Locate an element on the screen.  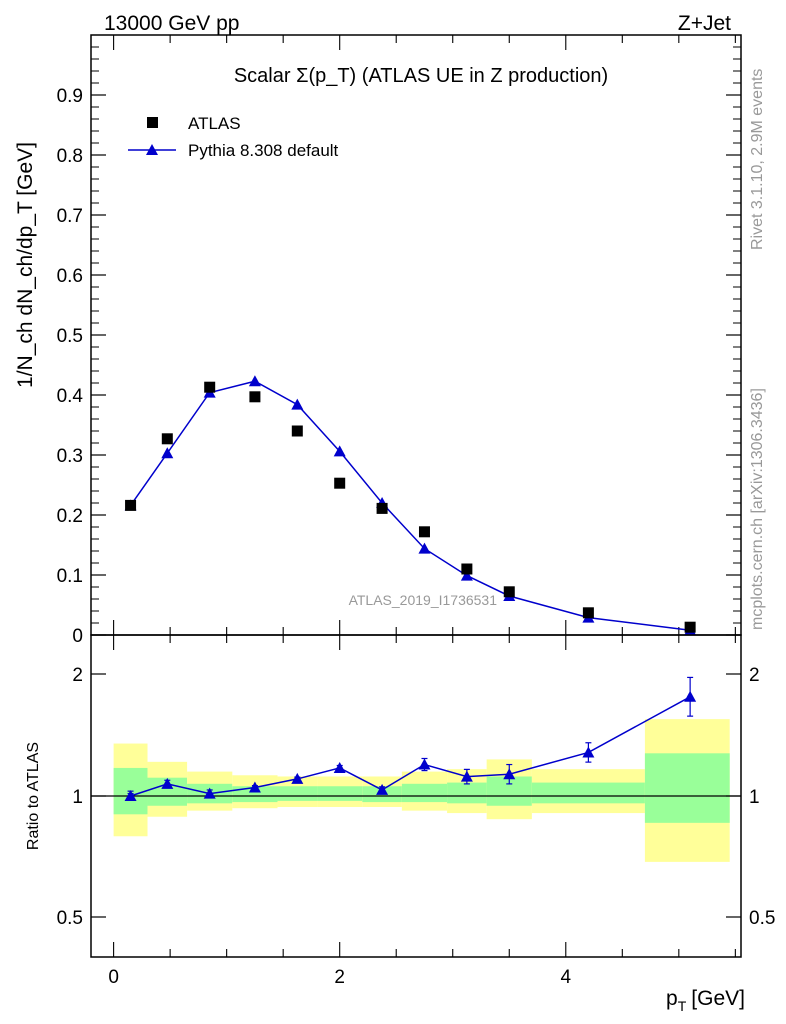
analysis-watermark: ATLAS_2019_I1736531 is located at coordinates (423, 600).